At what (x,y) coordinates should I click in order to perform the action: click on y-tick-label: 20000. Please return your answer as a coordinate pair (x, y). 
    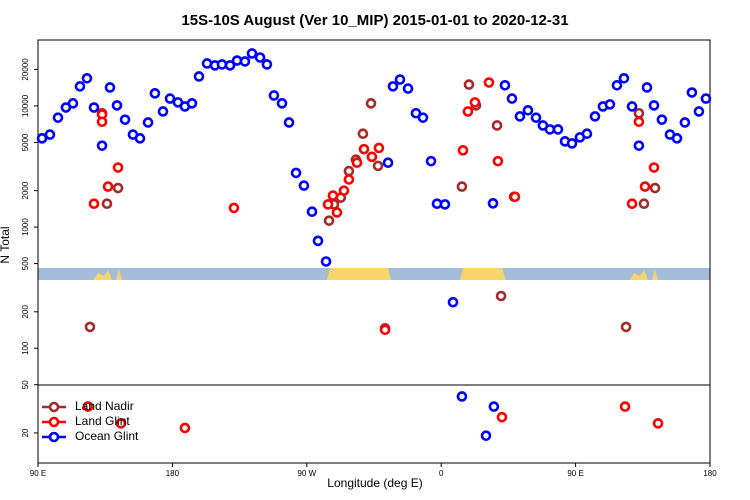
    Looking at the image, I should click on (25, 69).